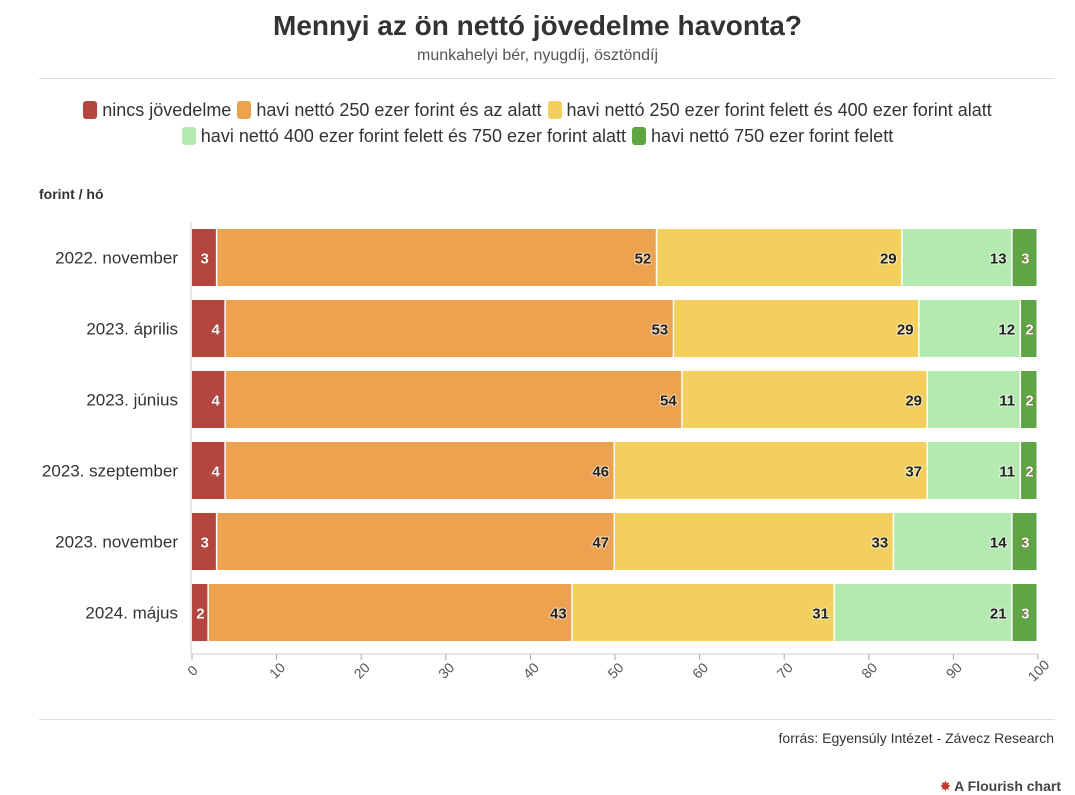 The image size is (1075, 795). I want to click on header-divider, so click(547, 78).